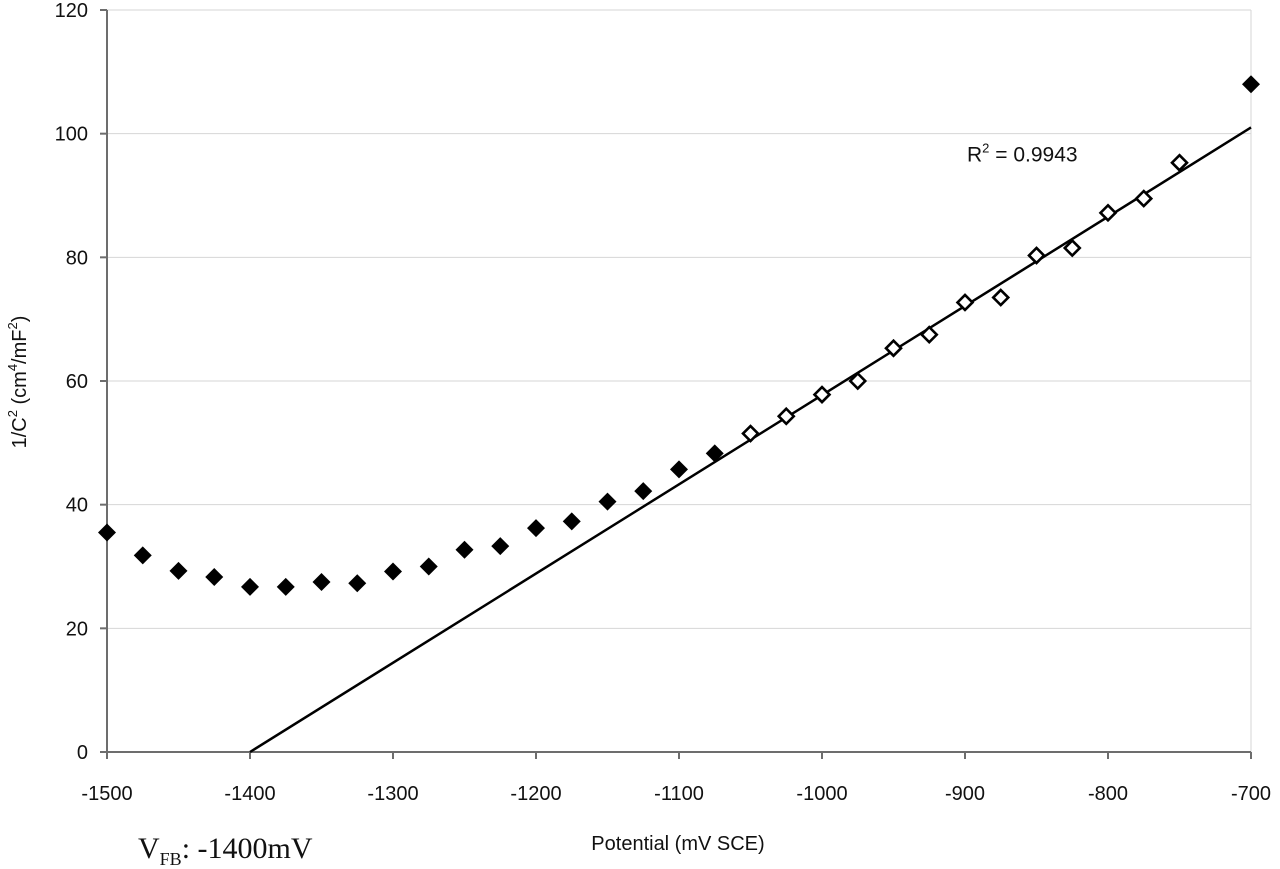  What do you see at coordinates (77, 629) in the screenshot?
I see `y-tick-label: 20` at bounding box center [77, 629].